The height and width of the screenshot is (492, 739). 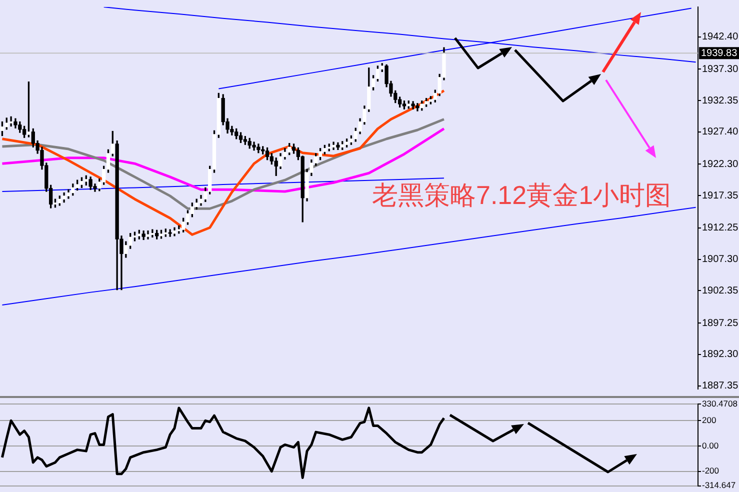 What do you see at coordinates (720, 37) in the screenshot?
I see `y-tick-label: 1942.40` at bounding box center [720, 37].